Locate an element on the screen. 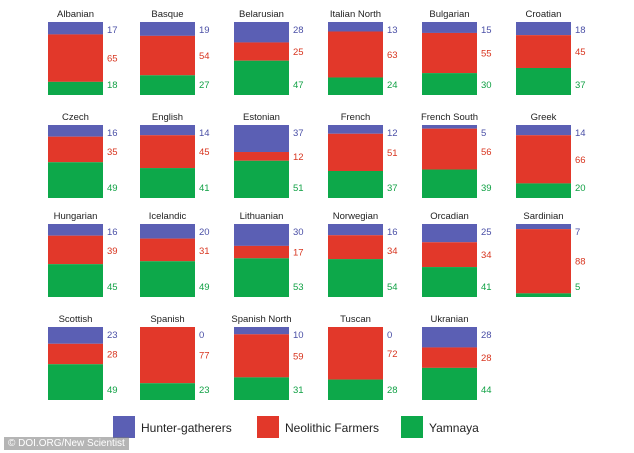 The width and height of the screenshot is (634, 453). value-label-yamnaya-tuscan: 28 is located at coordinates (392, 390).